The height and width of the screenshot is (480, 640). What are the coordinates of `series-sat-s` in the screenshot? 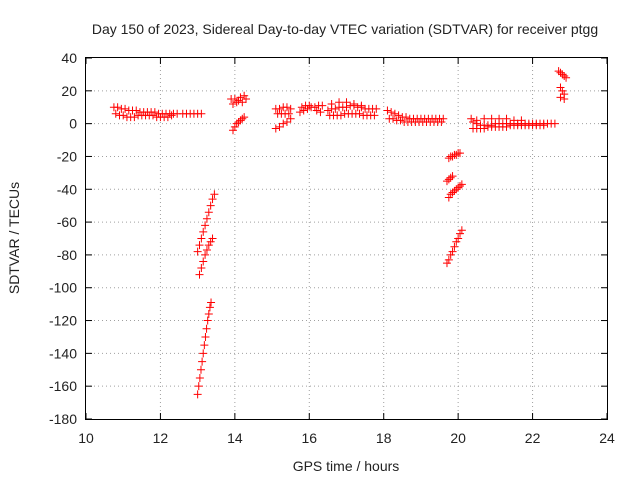 It's located at (508, 127).